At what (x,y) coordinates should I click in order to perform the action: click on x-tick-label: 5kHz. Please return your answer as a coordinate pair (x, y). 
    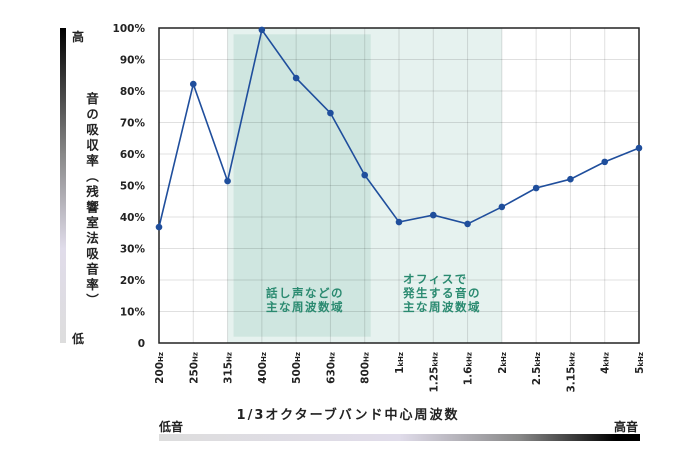
    Looking at the image, I should click on (640, 363).